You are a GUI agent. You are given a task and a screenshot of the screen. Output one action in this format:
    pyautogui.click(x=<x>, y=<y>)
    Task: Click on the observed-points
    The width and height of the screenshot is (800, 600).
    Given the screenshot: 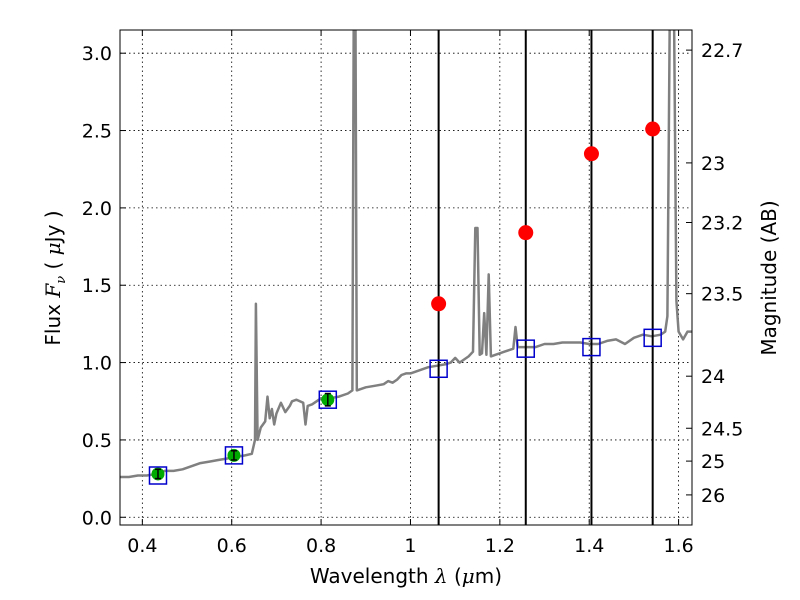 What is the action you would take?
    pyautogui.click(x=243, y=436)
    